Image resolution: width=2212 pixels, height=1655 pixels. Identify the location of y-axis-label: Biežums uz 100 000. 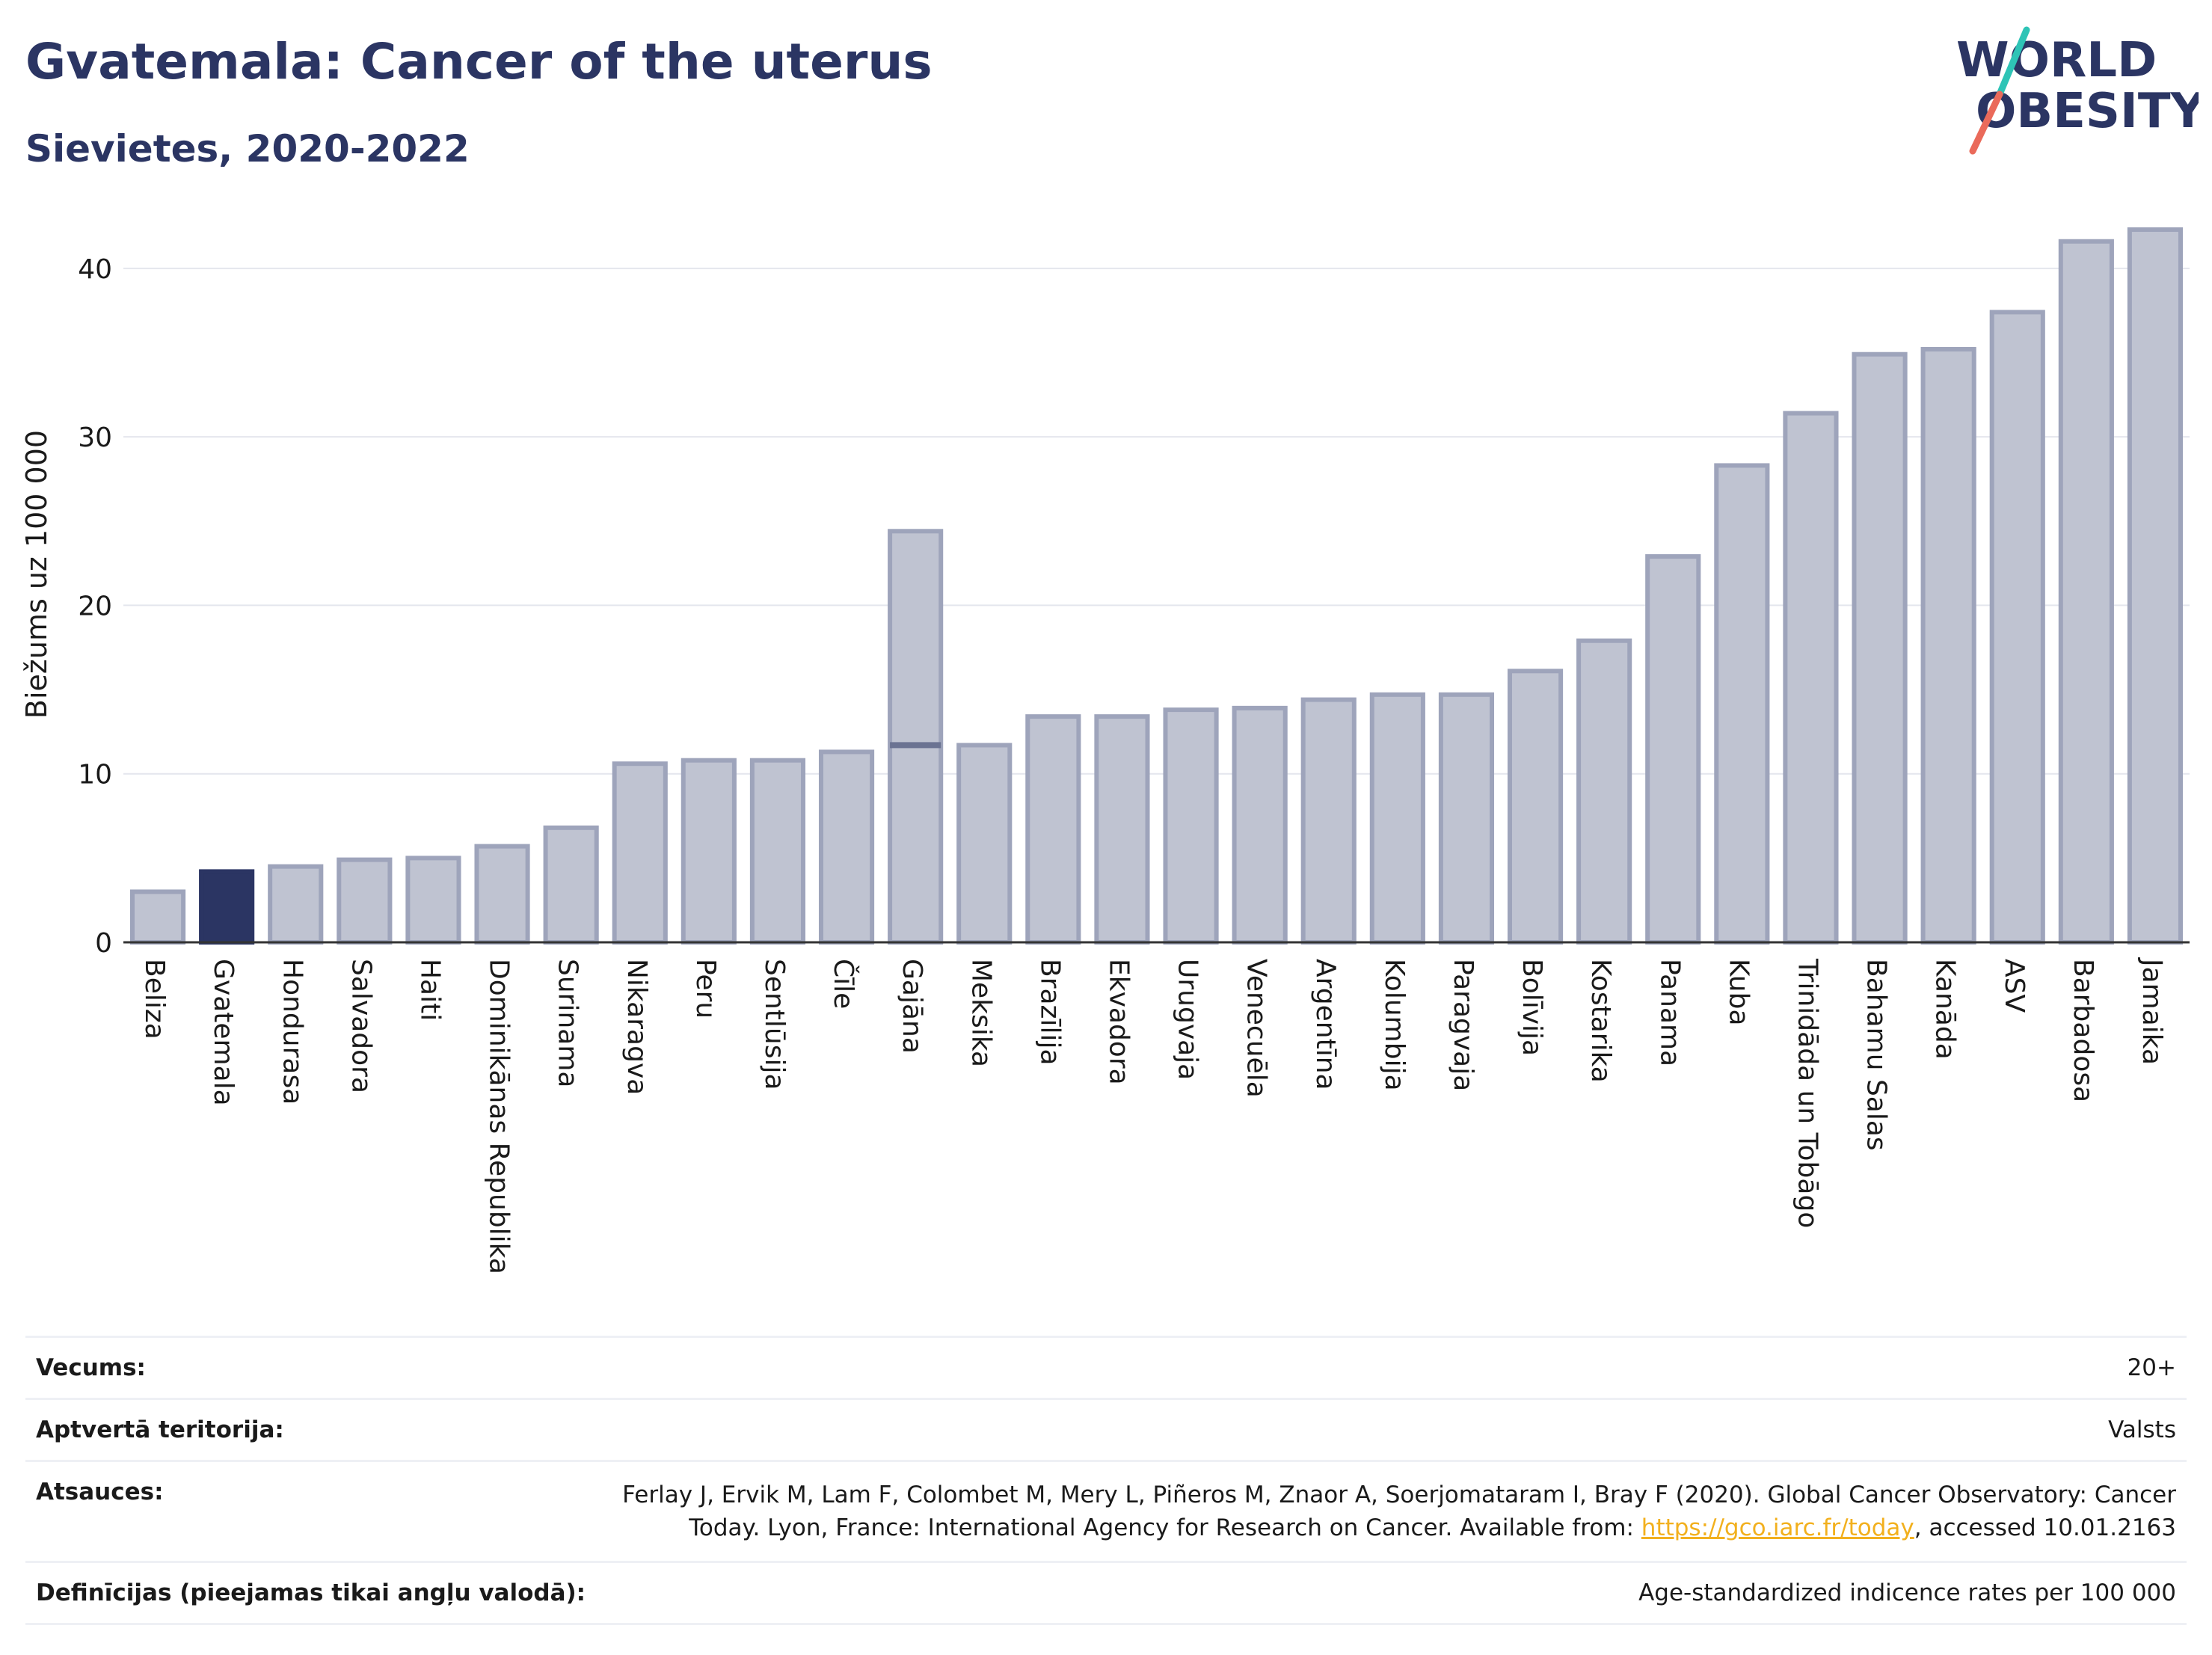
(36, 574).